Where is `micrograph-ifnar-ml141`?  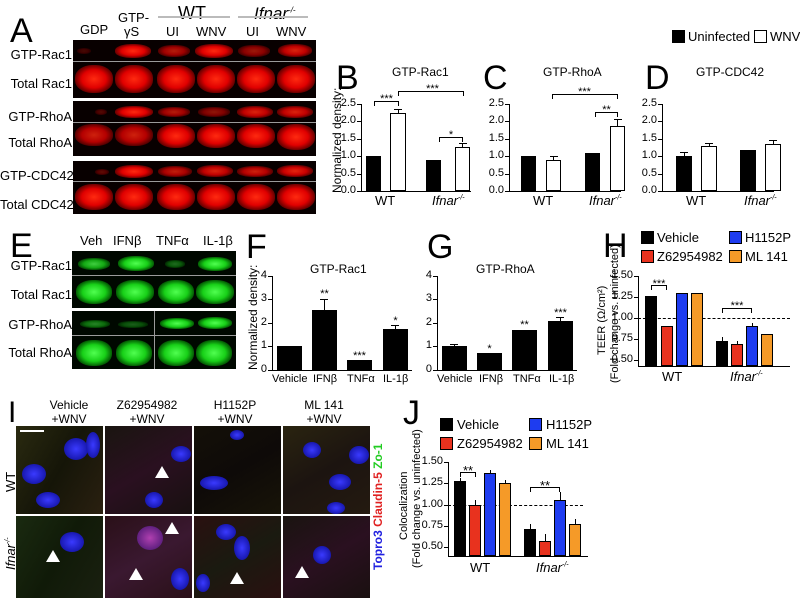
micrograph-ifnar-ml141 is located at coordinates (326, 557).